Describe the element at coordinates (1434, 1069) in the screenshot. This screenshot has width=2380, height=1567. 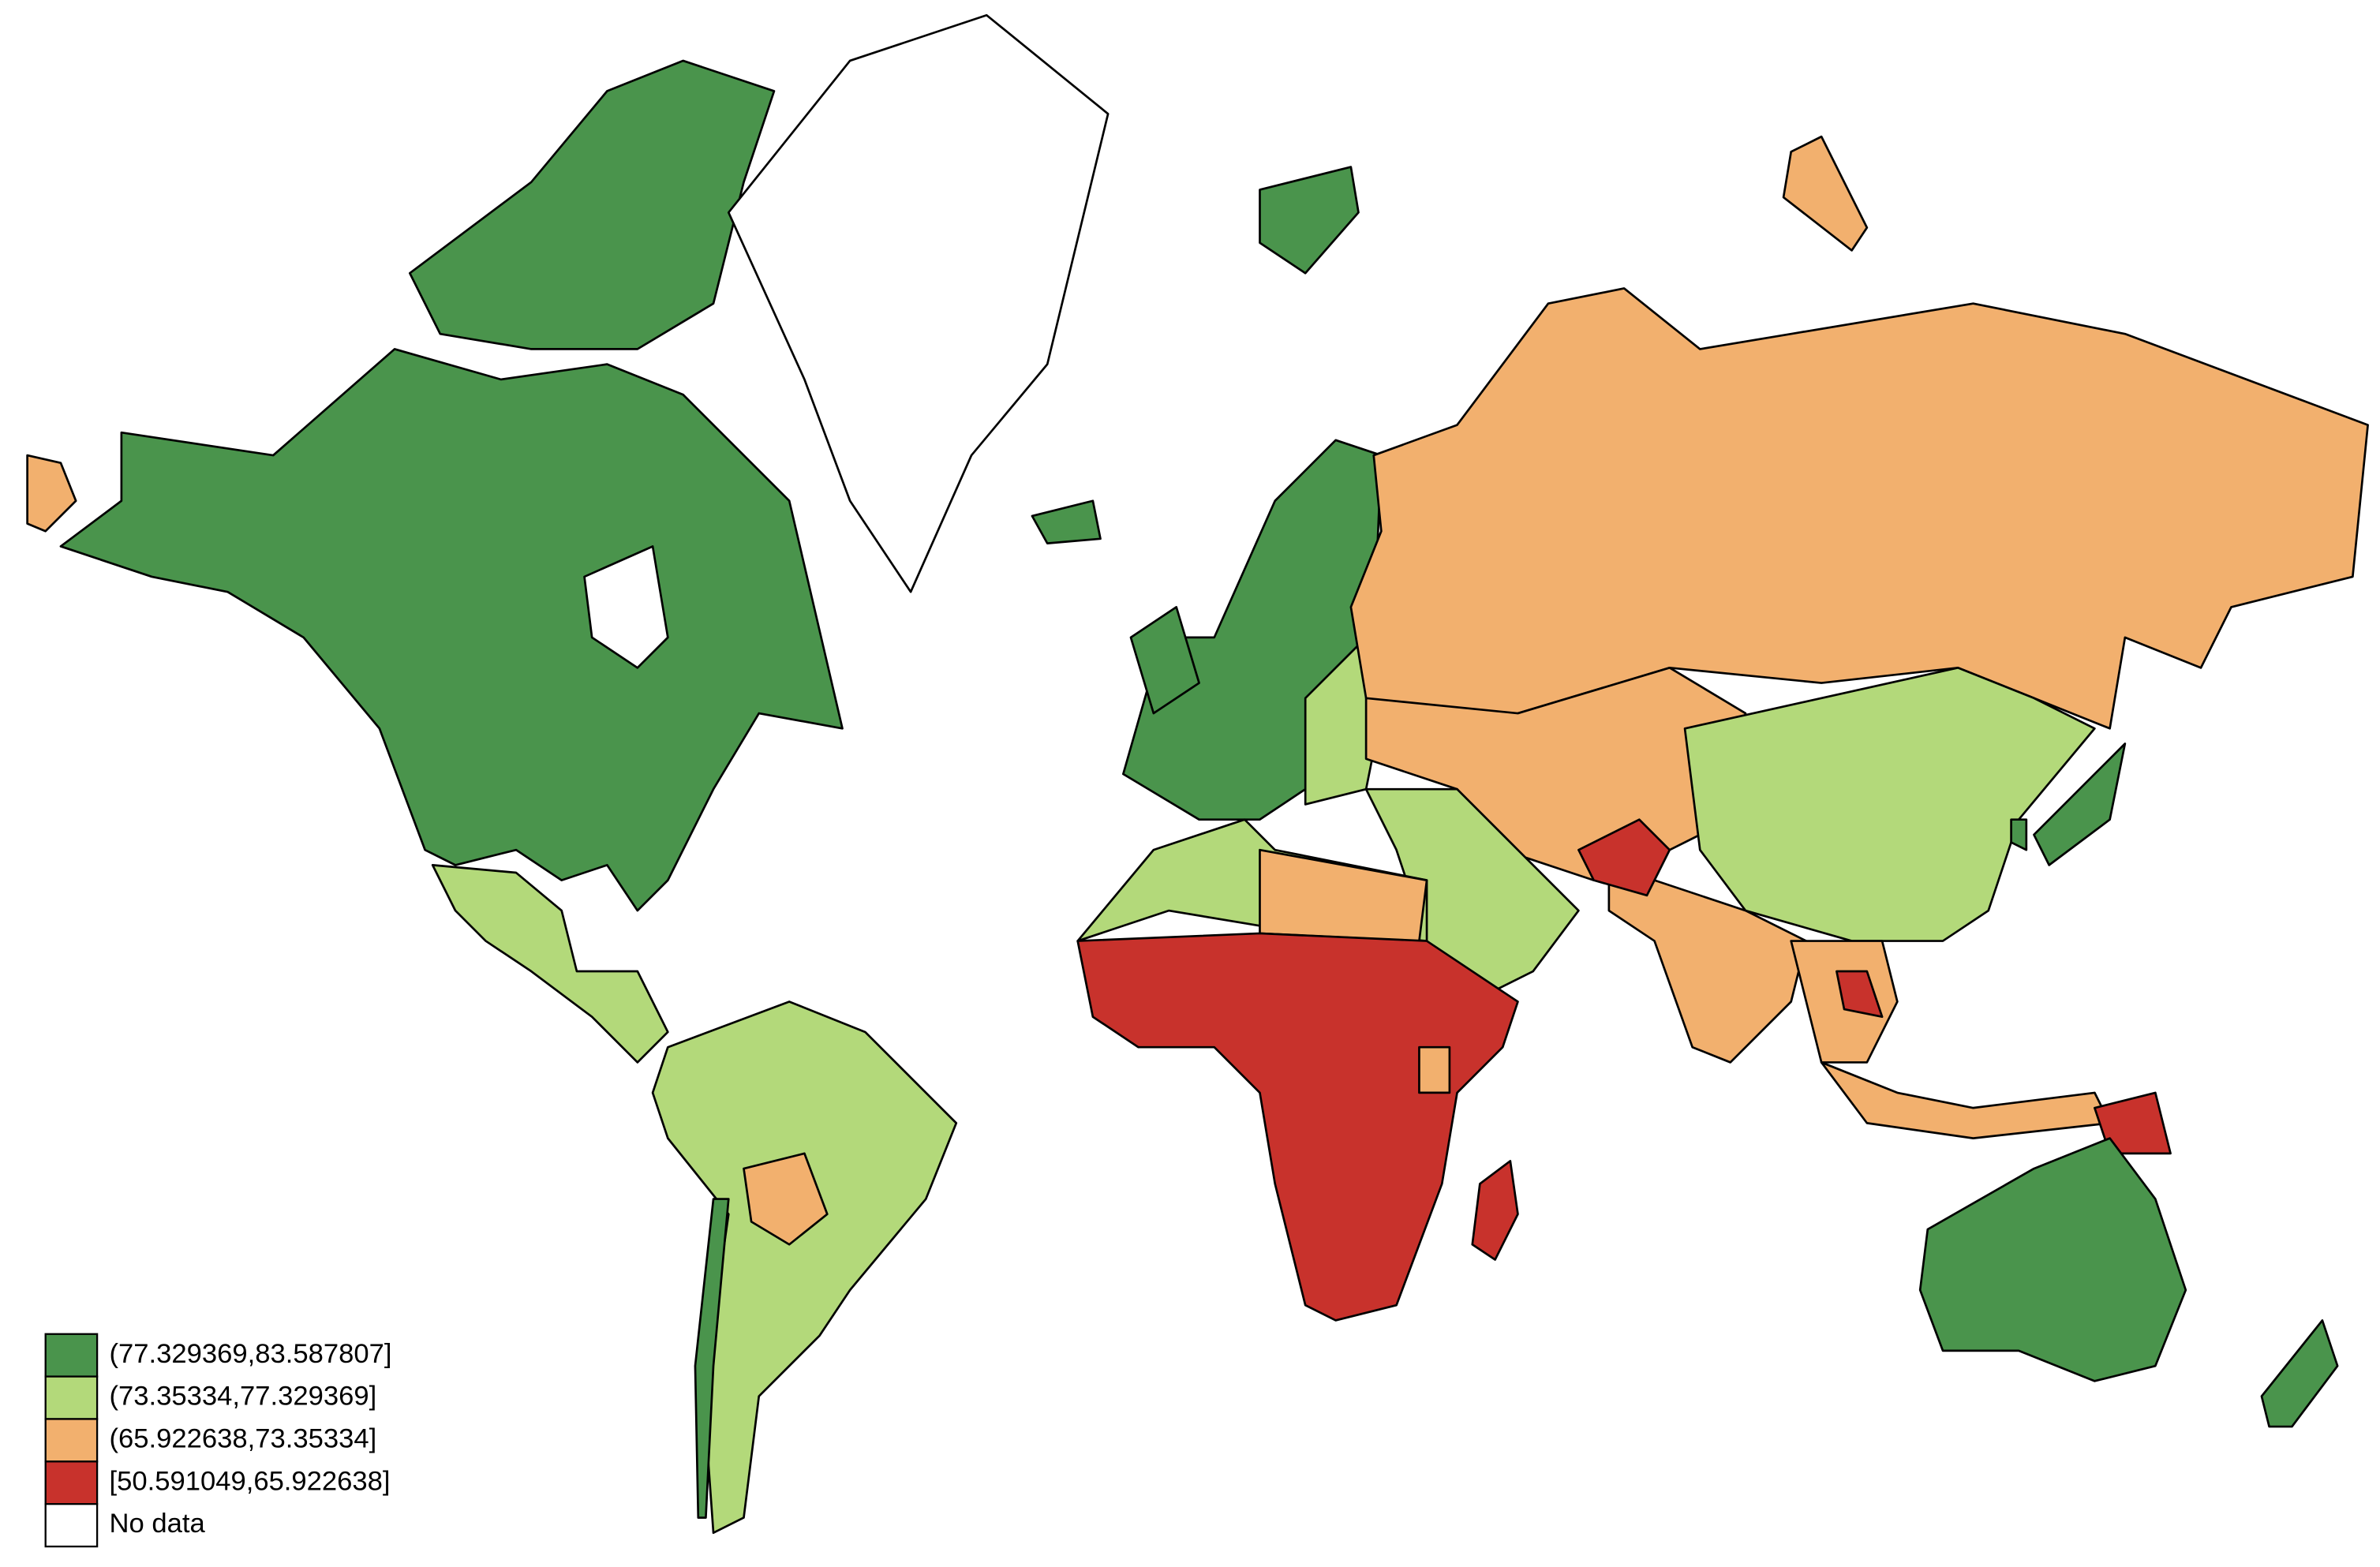
I see `kenya` at that location.